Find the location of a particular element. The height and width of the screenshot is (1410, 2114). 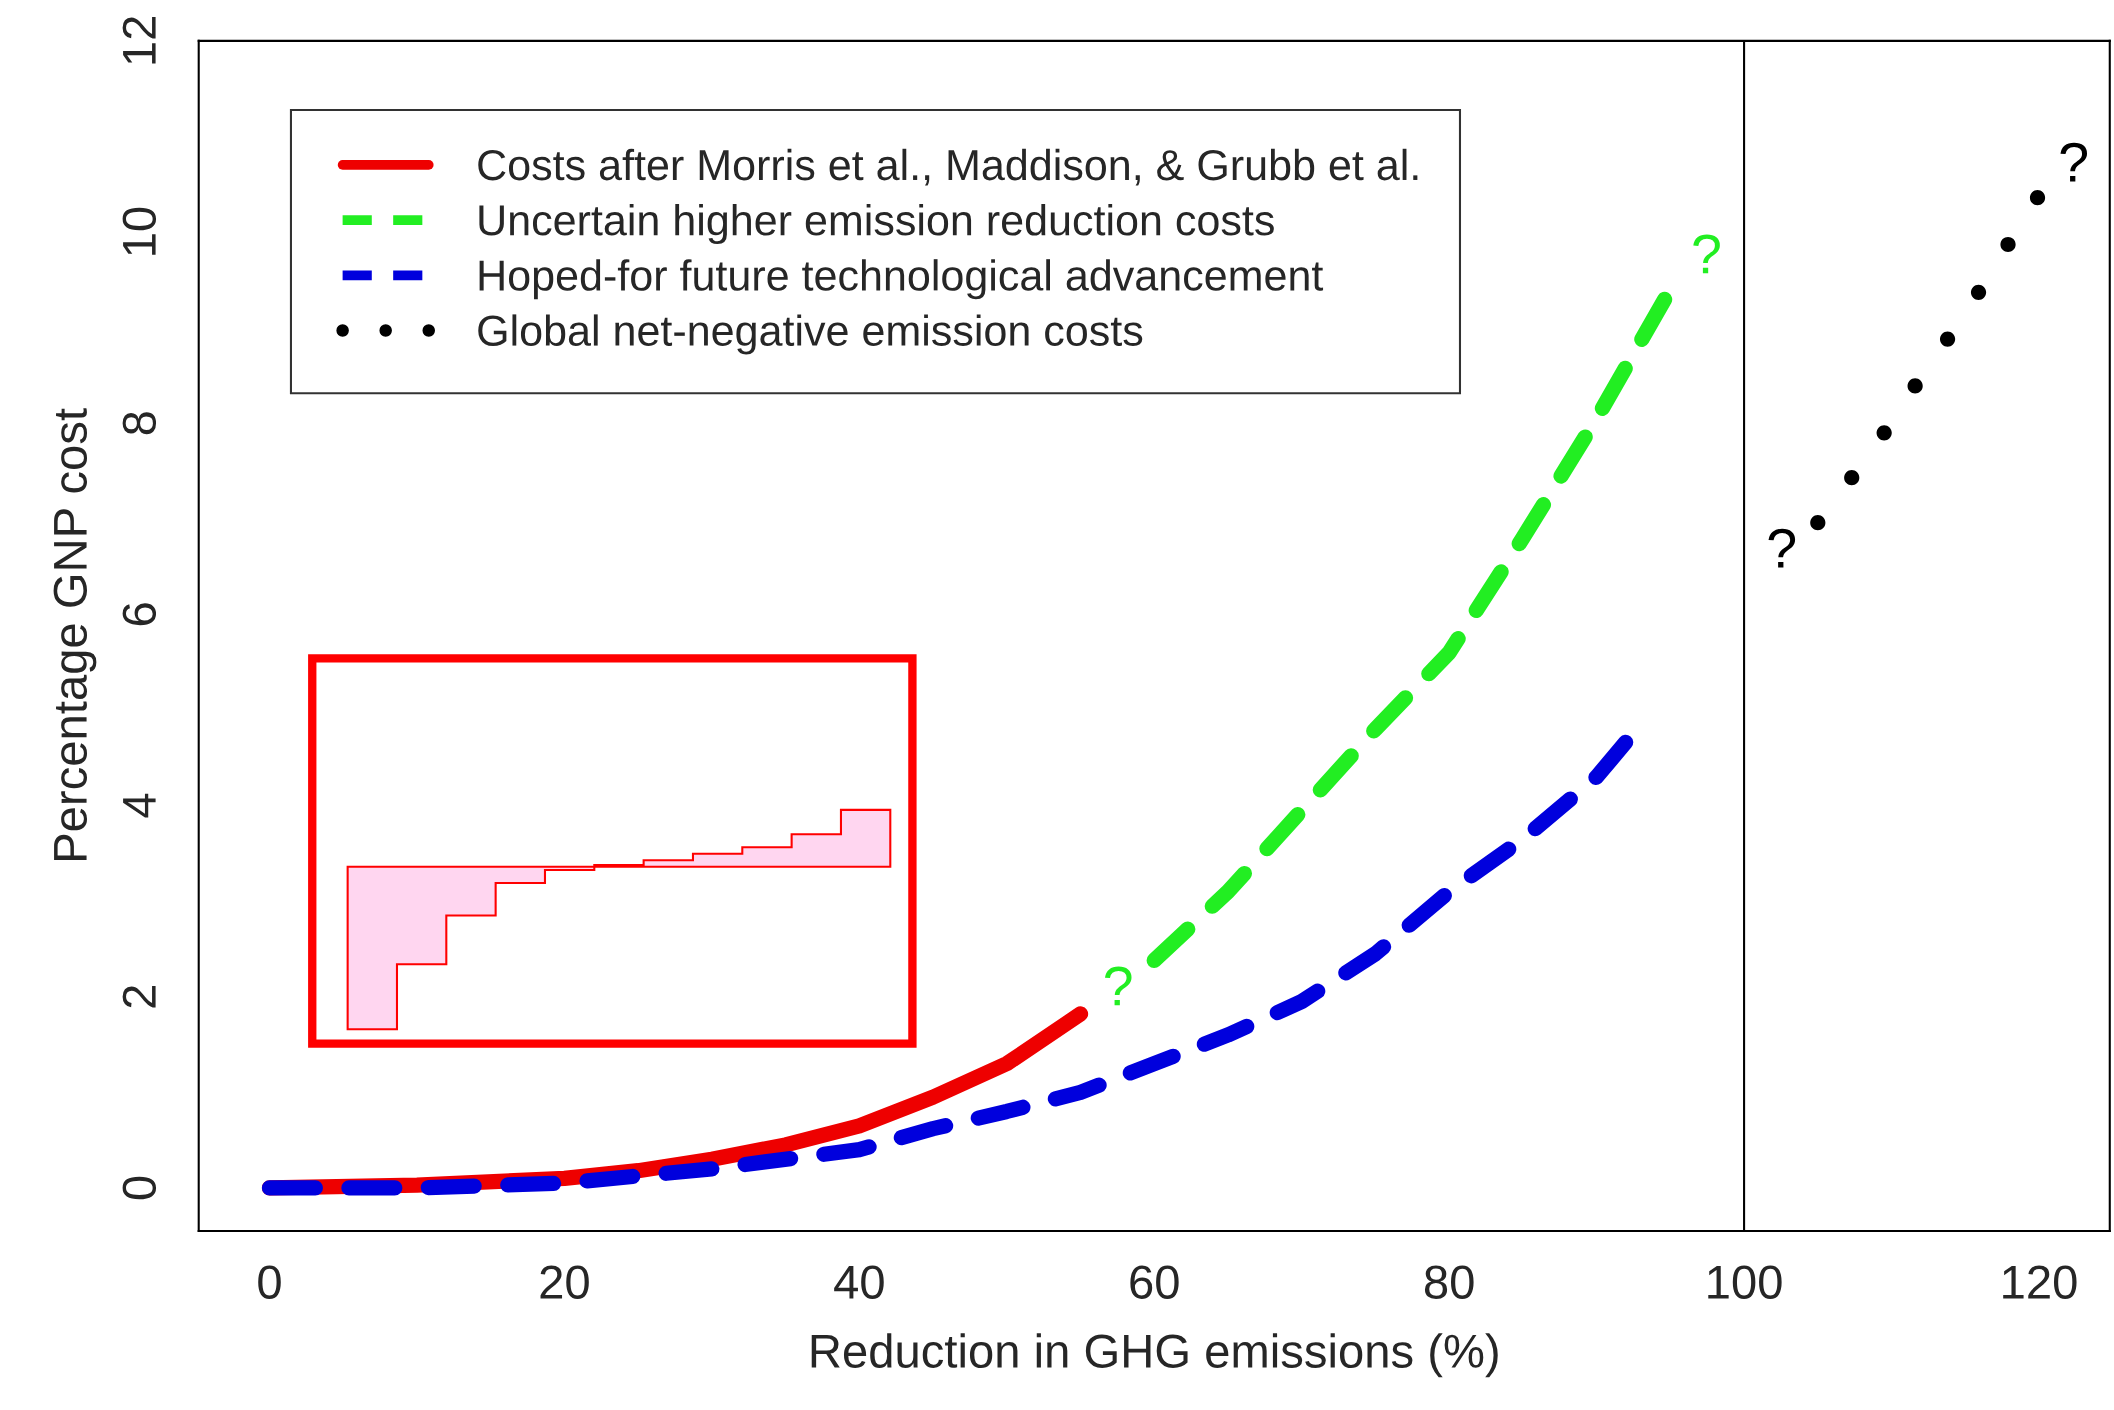

x-tick-label: 20 is located at coordinates (564, 1282).